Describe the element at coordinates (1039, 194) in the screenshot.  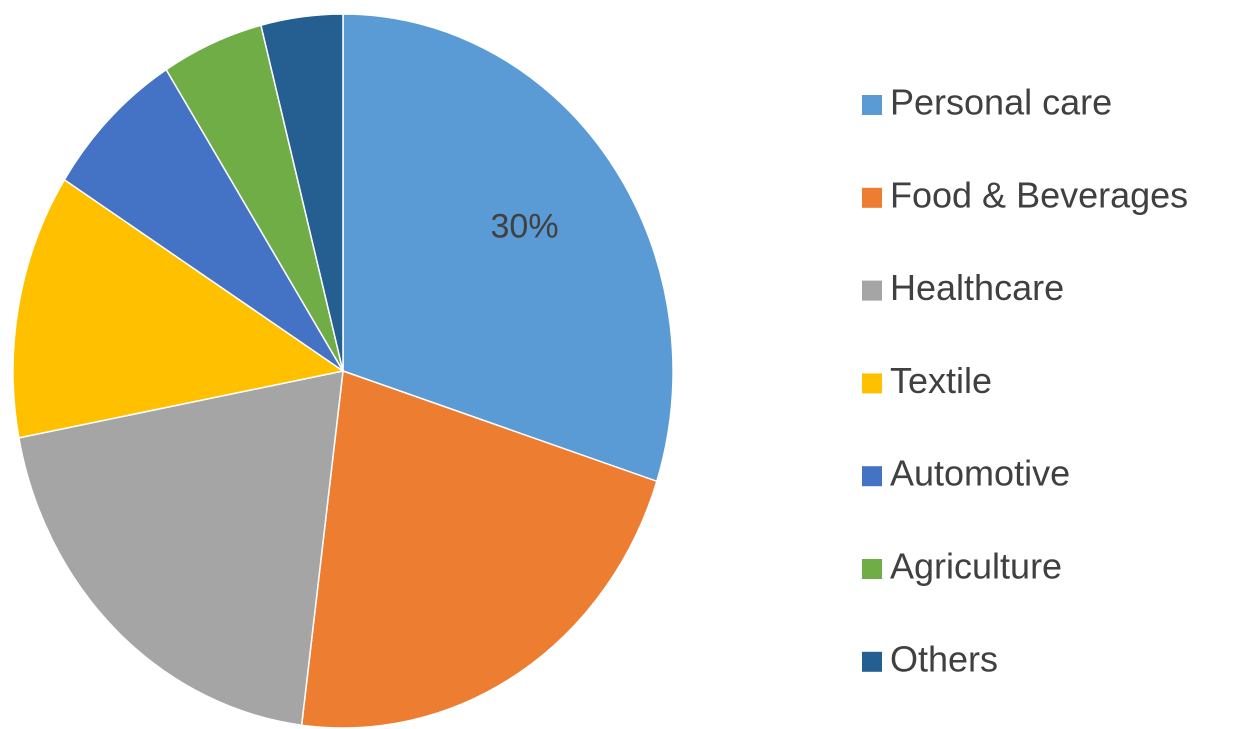
I see `legend-label: Food & Beverages` at that location.